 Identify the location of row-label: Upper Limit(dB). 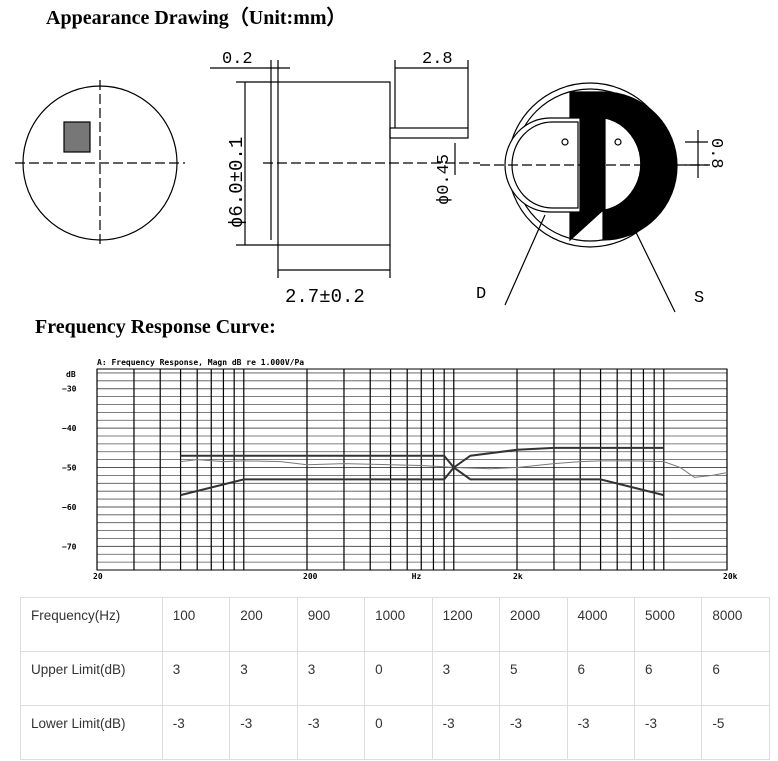
(91, 678).